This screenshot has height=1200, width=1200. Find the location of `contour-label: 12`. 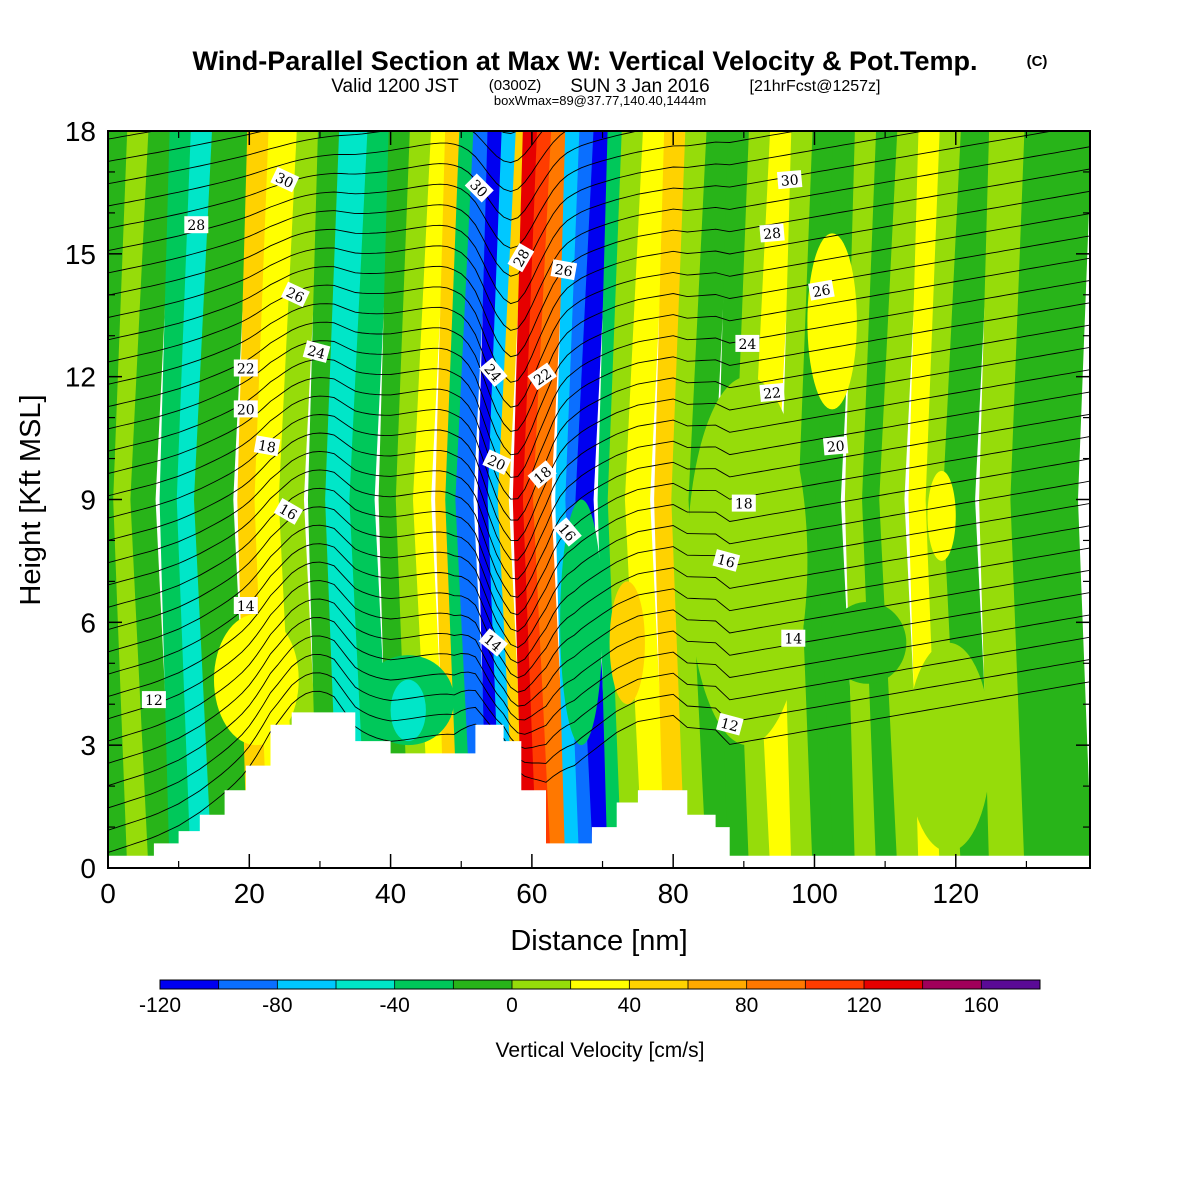

contour-label: 12 is located at coordinates (730, 724).